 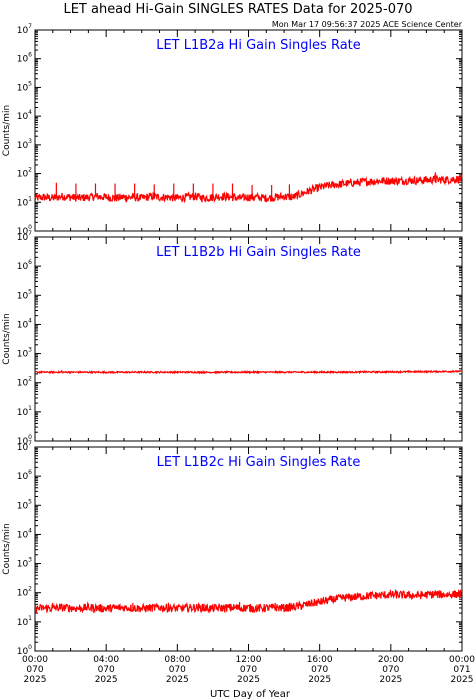 What do you see at coordinates (258, 45) in the screenshot?
I see `panel-title: LET L1B2a Hi Gain Singles Rate` at bounding box center [258, 45].